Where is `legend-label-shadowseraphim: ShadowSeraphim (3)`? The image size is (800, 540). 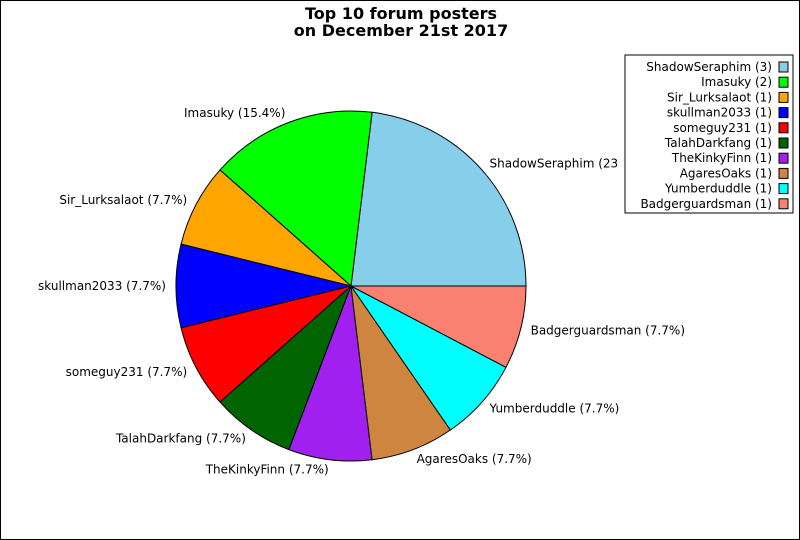 legend-label-shadowseraphim: ShadowSeraphim (3) is located at coordinates (709, 67).